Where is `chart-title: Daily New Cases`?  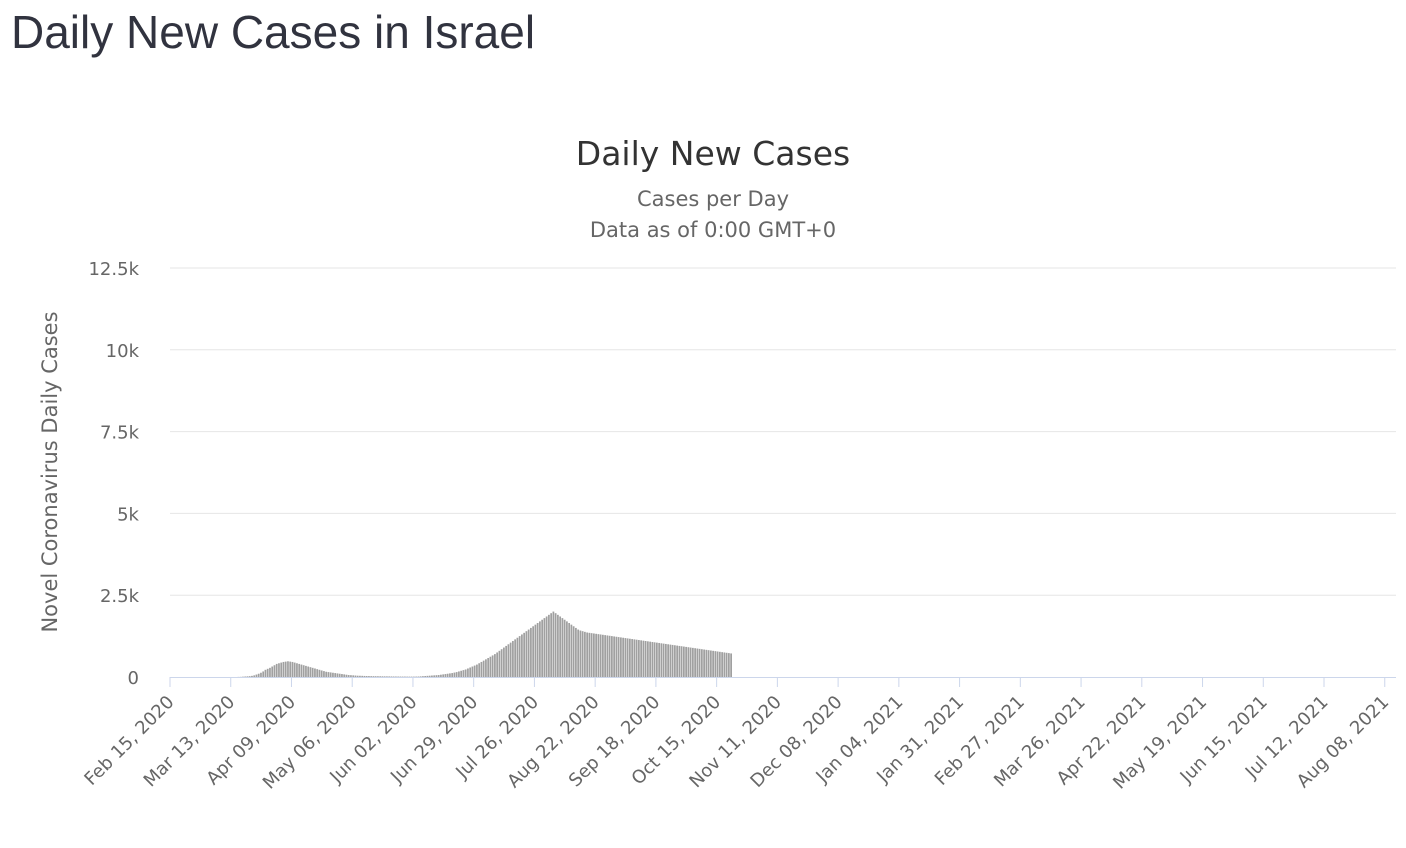
chart-title: Daily New Cases is located at coordinates (713, 153).